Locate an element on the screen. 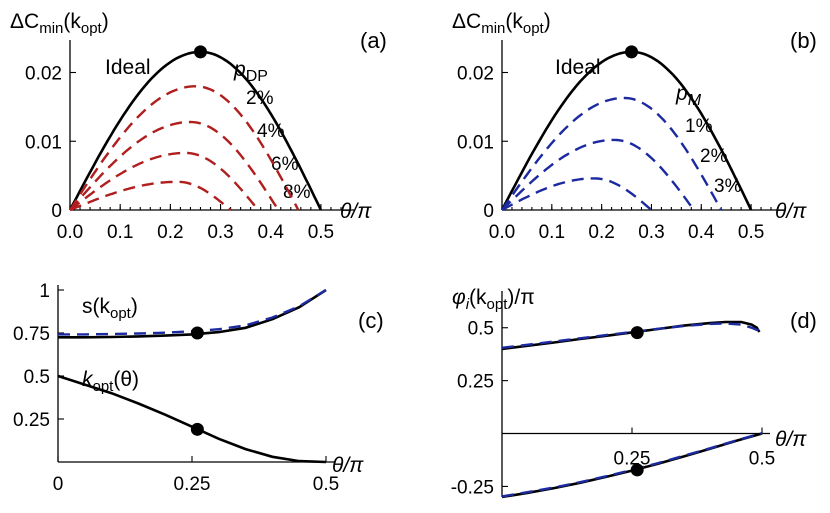 The image size is (830, 513). panel-d-ytick-label: -0.25 is located at coordinates (472, 487).